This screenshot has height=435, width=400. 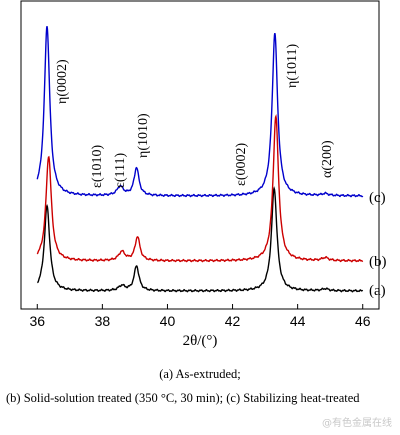 What do you see at coordinates (377, 198) in the screenshot?
I see `curve-label-c: (c)` at bounding box center [377, 198].